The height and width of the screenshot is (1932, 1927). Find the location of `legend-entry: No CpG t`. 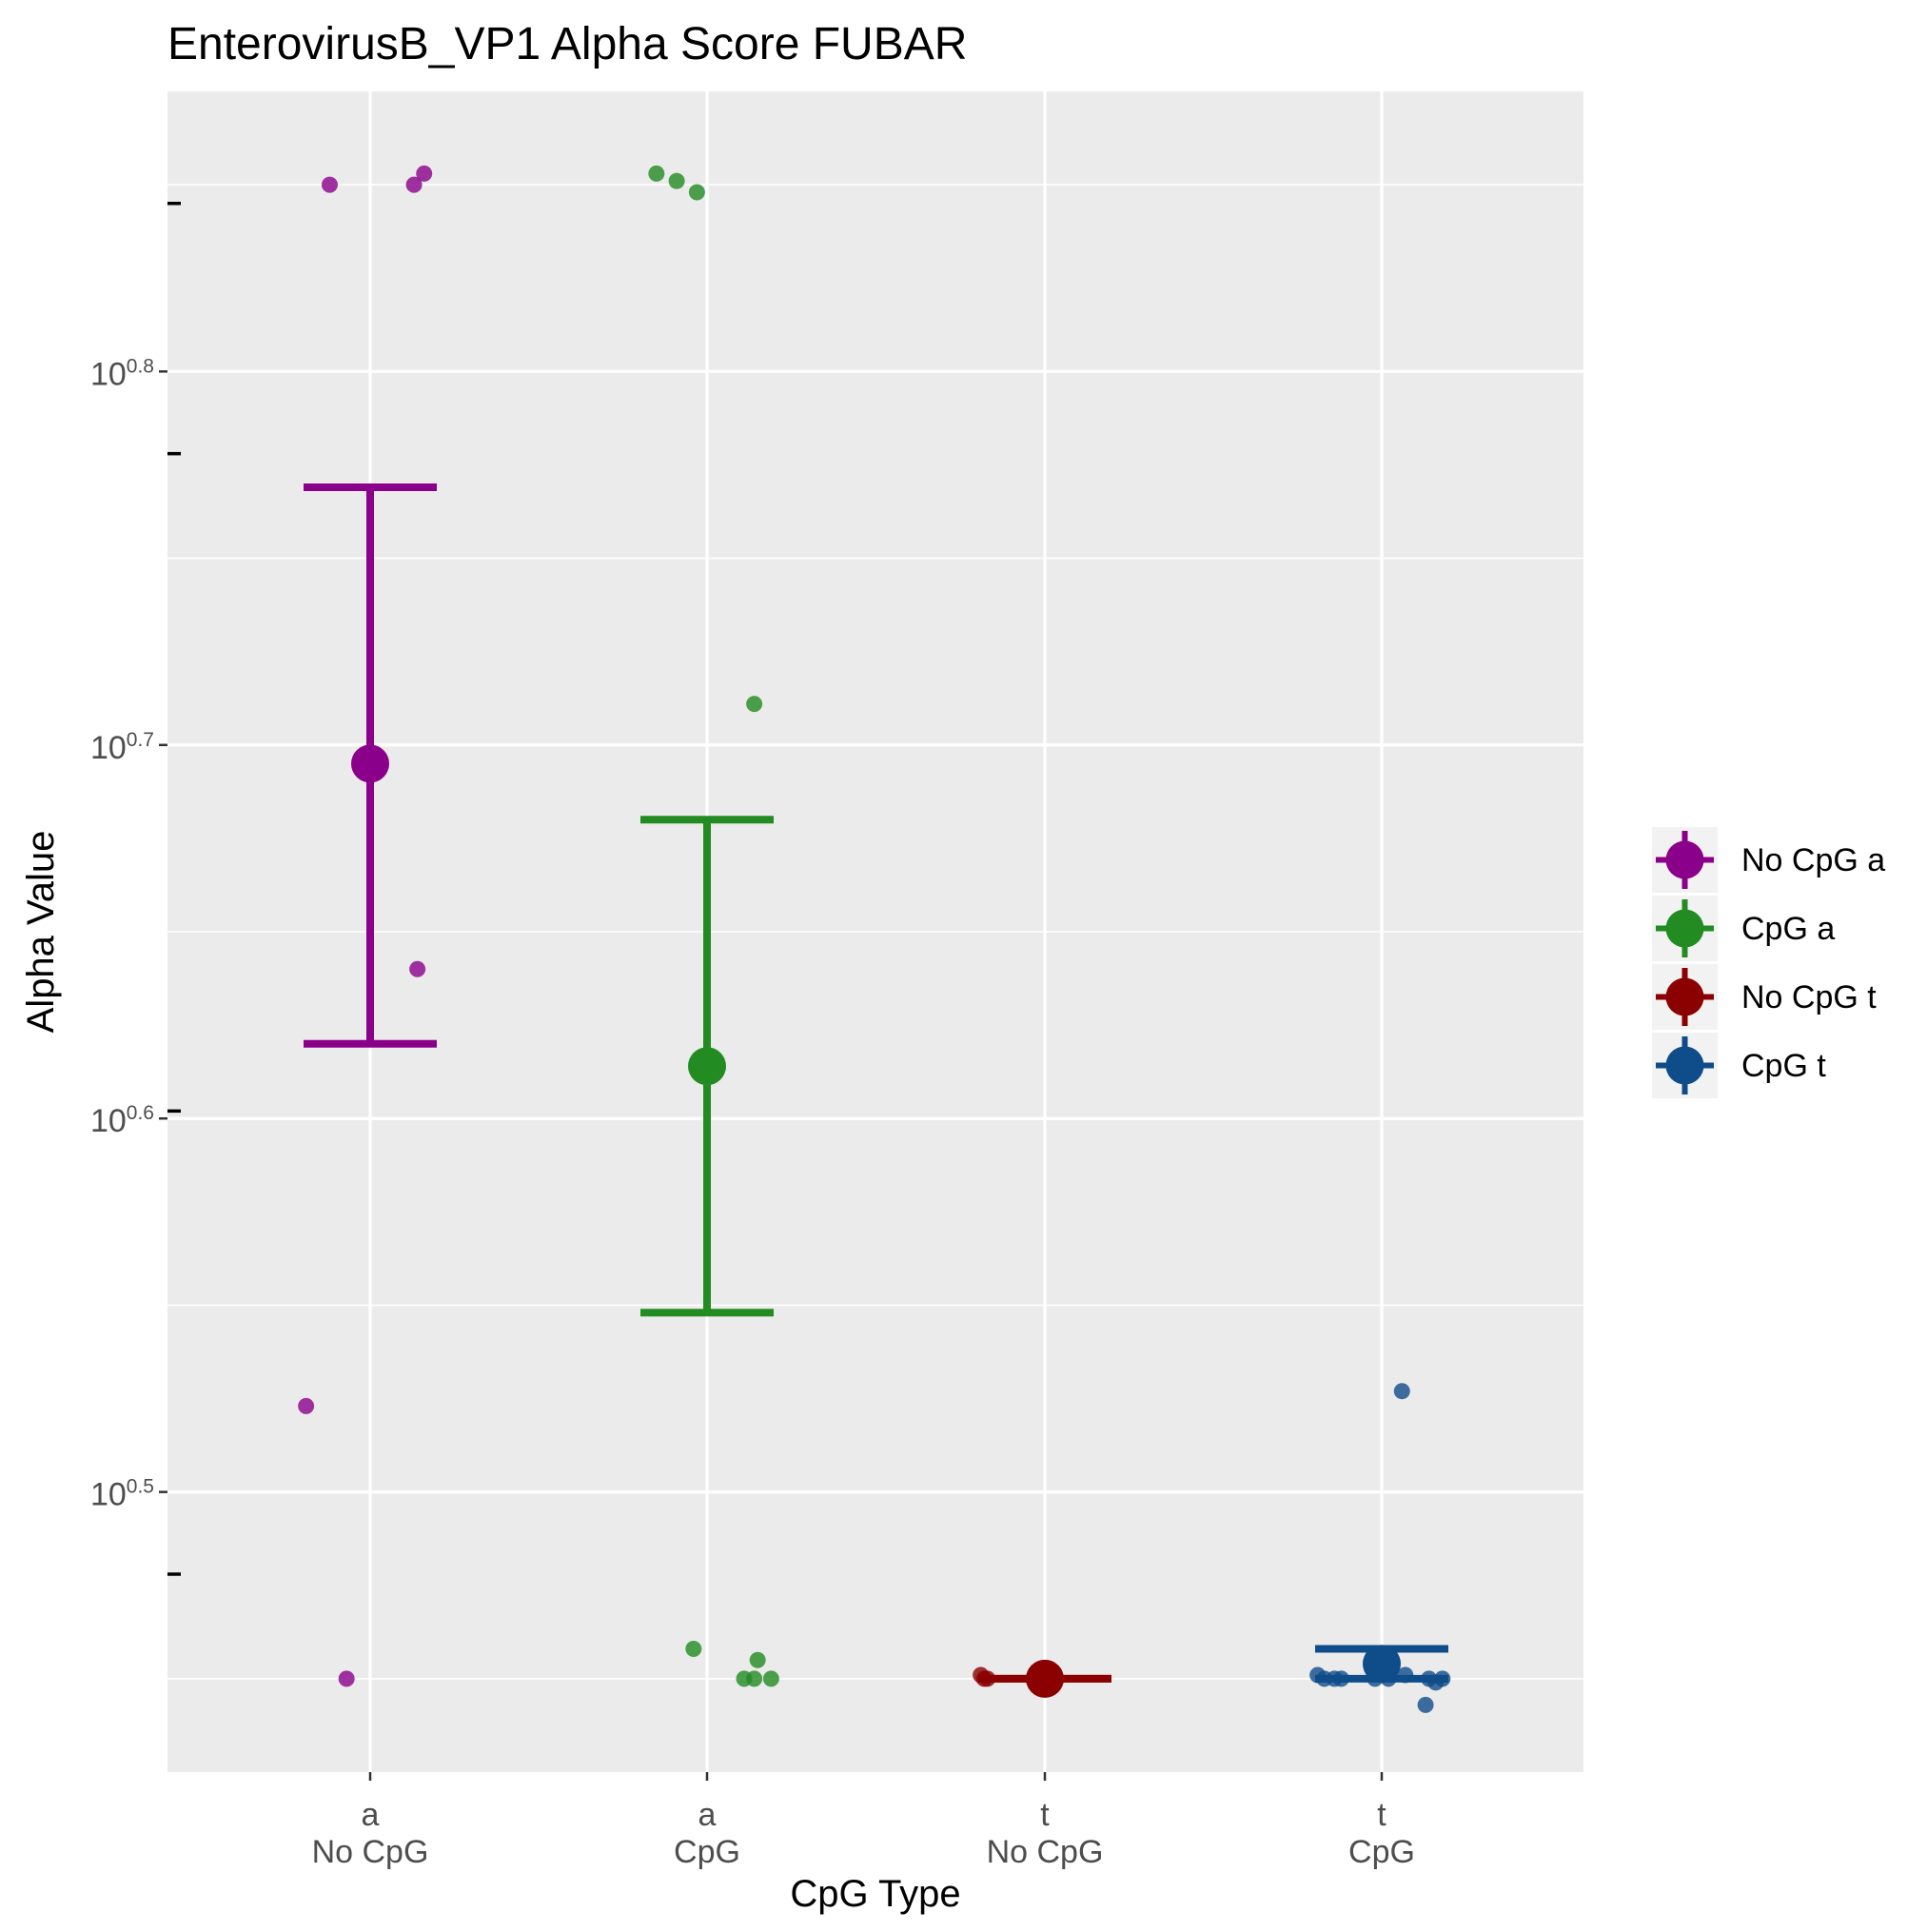

legend-entry: No CpG t is located at coordinates (1764, 997).